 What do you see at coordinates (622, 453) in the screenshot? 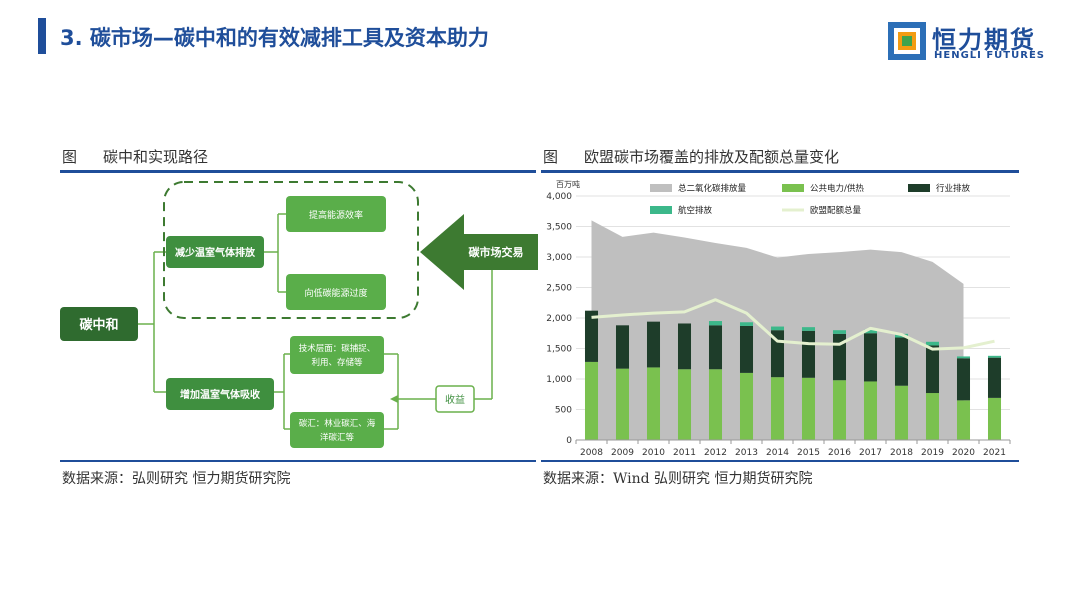
I see `x-tick-label: 2009` at bounding box center [622, 453].